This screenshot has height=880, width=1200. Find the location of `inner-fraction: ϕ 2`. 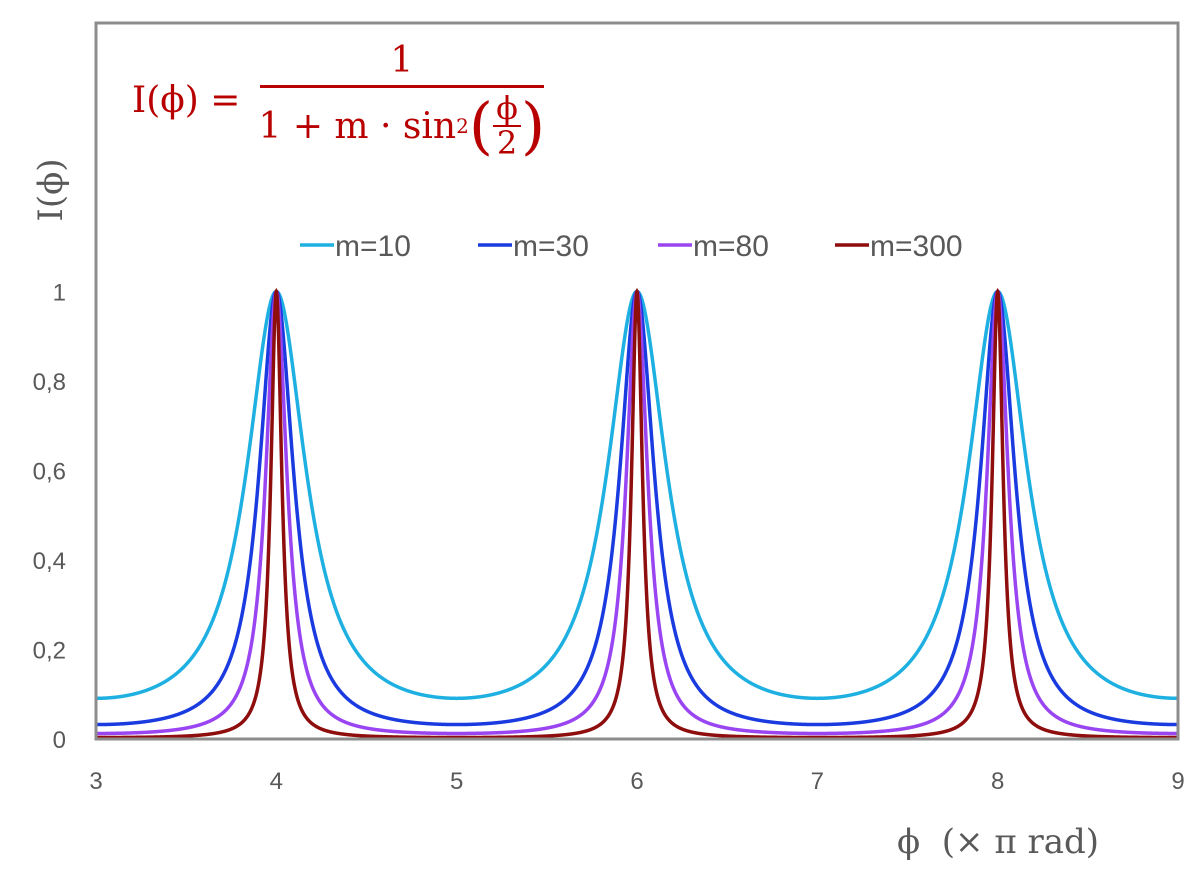

inner-fraction: ϕ 2 is located at coordinates (507, 125).